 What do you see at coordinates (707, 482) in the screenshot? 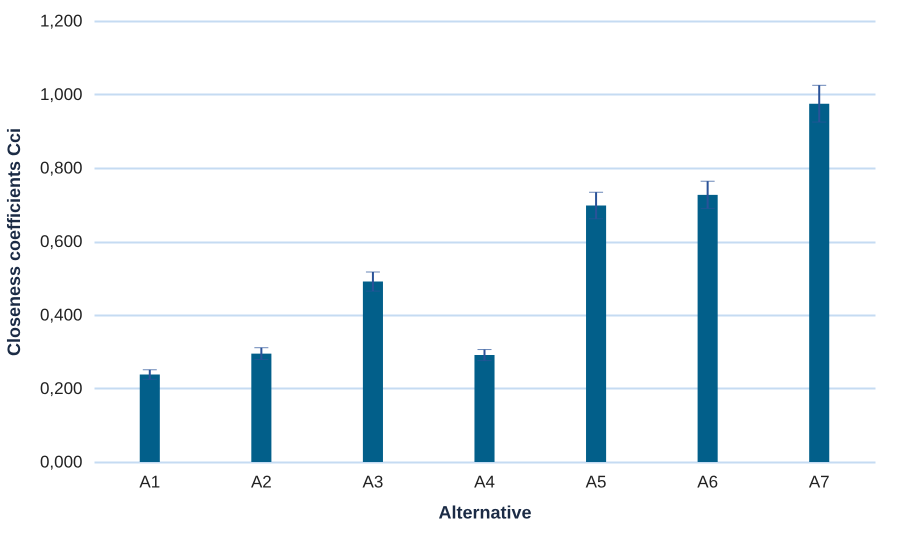
I see `x-tick-label: A6` at bounding box center [707, 482].